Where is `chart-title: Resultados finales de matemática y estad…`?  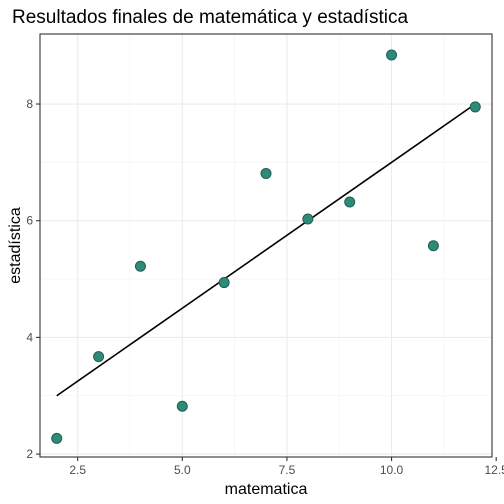
chart-title: Resultados finales de matemática y estad… is located at coordinates (210, 17).